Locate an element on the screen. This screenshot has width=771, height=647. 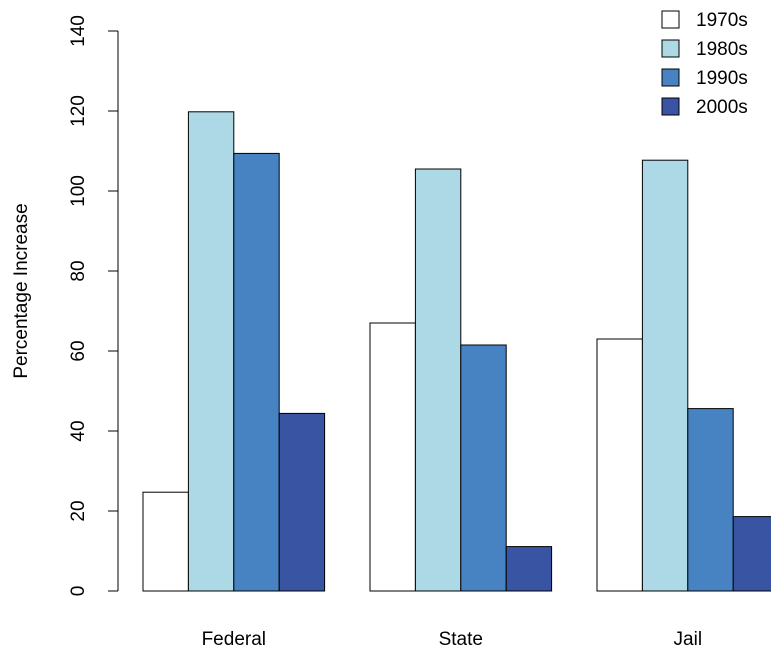
bar-federal-1990s is located at coordinates (256, 372).